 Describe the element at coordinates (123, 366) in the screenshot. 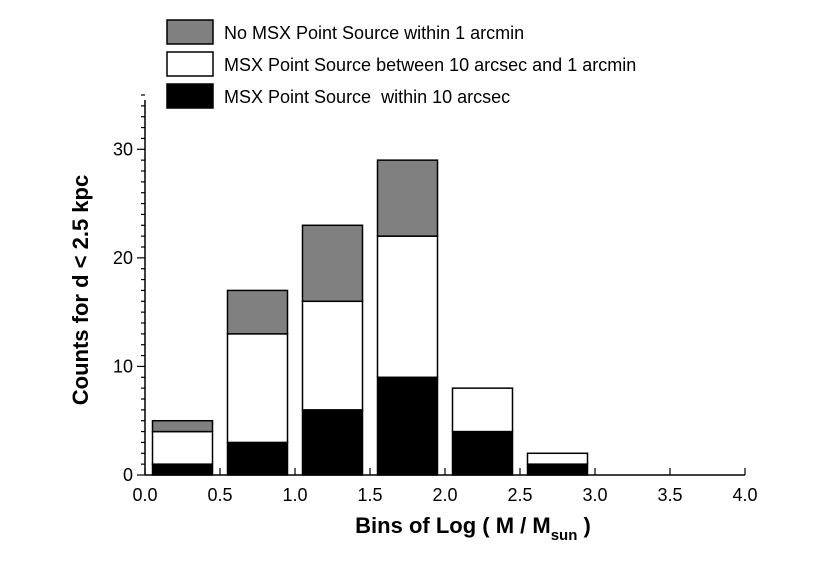

I see `y-tick-label: 10` at that location.